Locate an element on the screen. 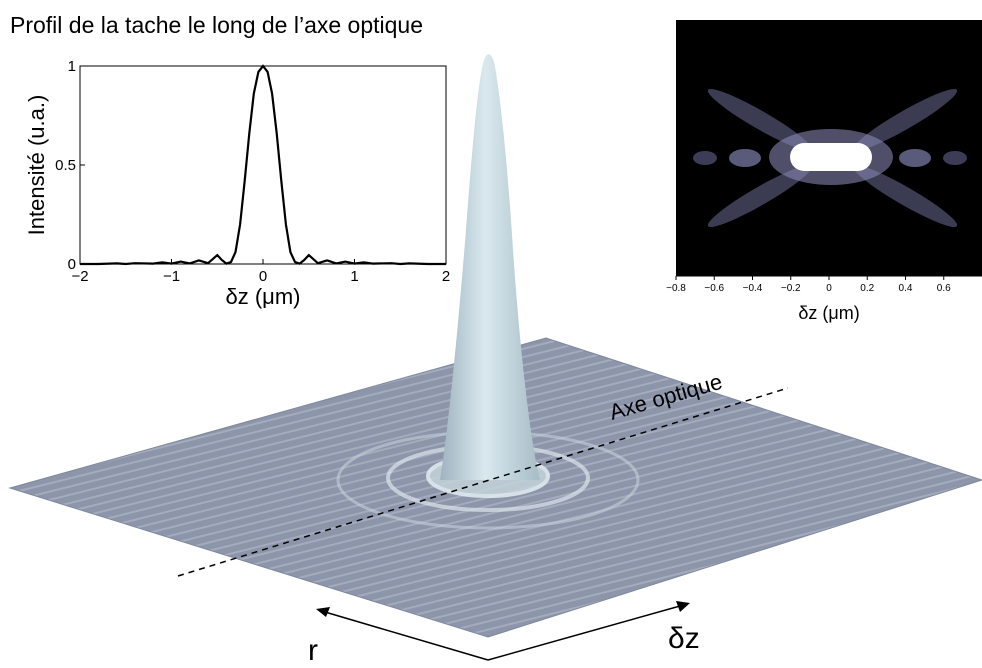  heatmap-core is located at coordinates (831, 157).